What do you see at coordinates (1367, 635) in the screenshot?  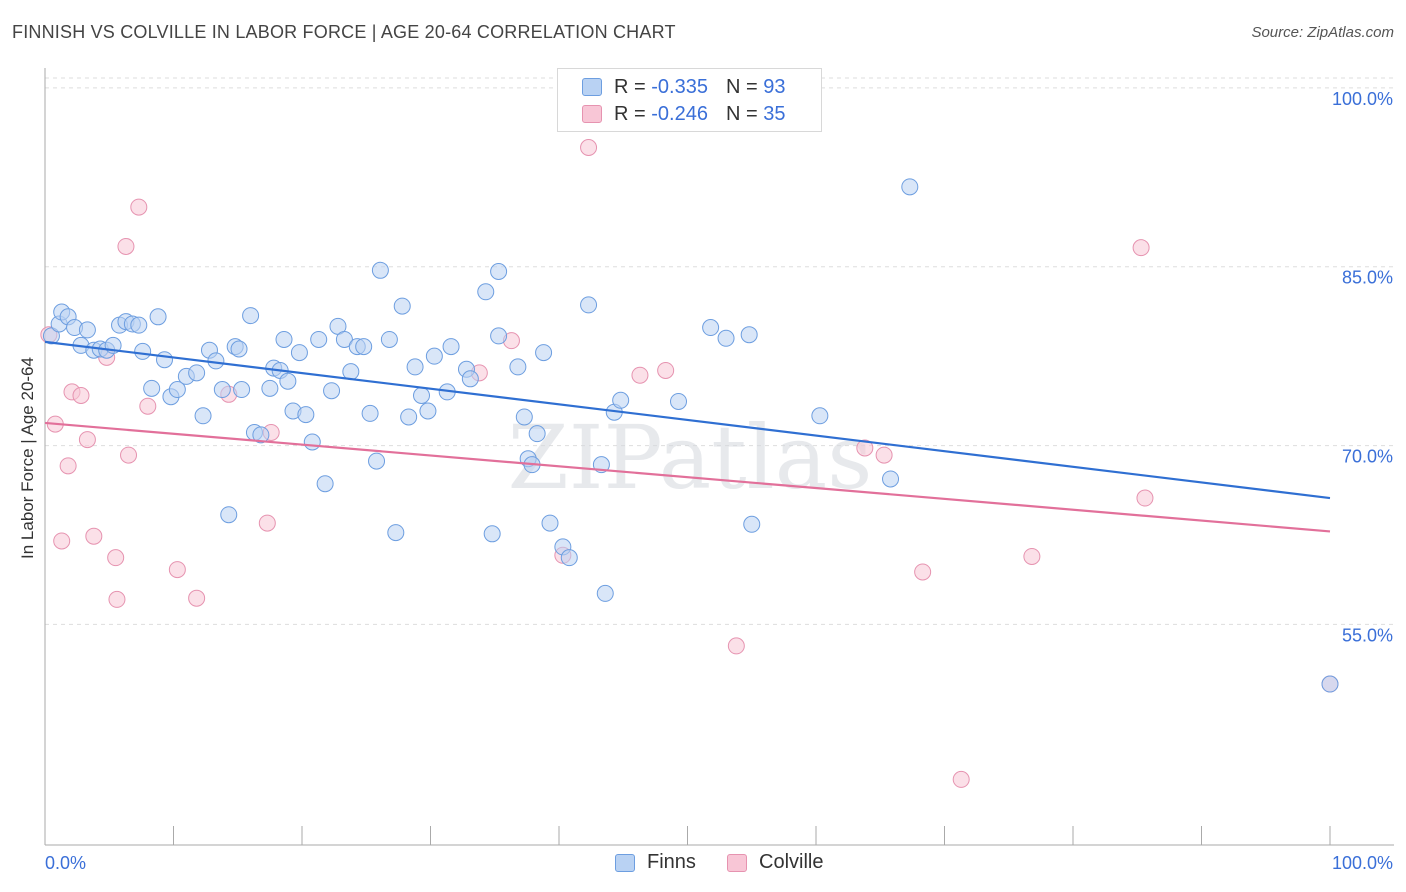 I see `y-tick-label: 55.0%` at bounding box center [1367, 635].